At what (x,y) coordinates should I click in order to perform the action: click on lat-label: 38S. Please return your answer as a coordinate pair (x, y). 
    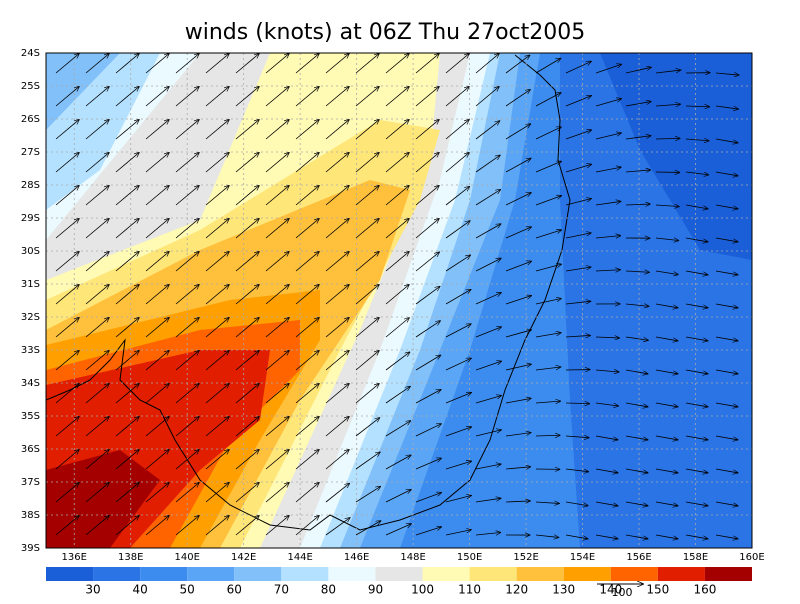
    Looking at the image, I should click on (30, 515).